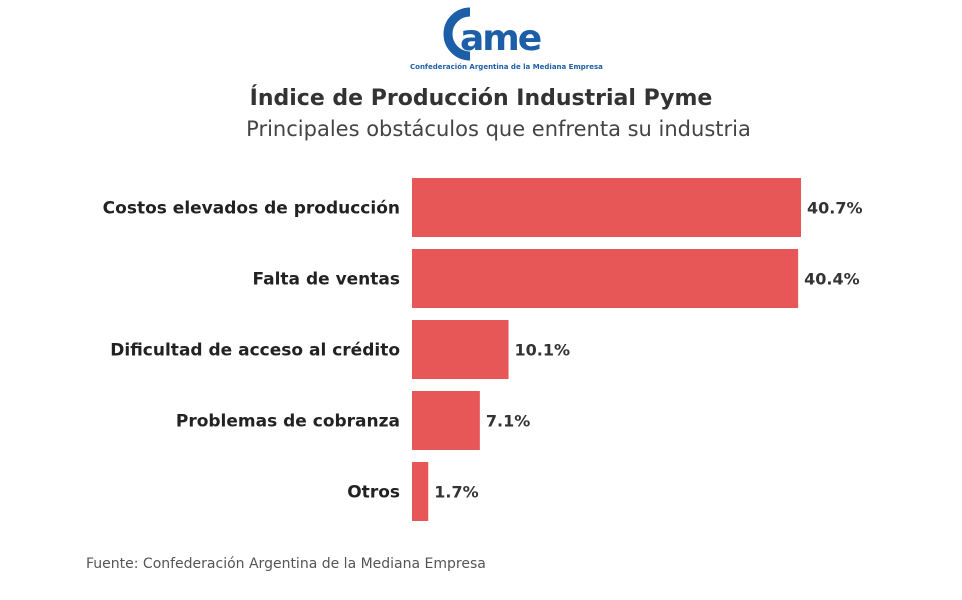 The image size is (962, 600). Describe the element at coordinates (481, 98) in the screenshot. I see `chart-title: Índice de Producción Industrial Pyme` at that location.